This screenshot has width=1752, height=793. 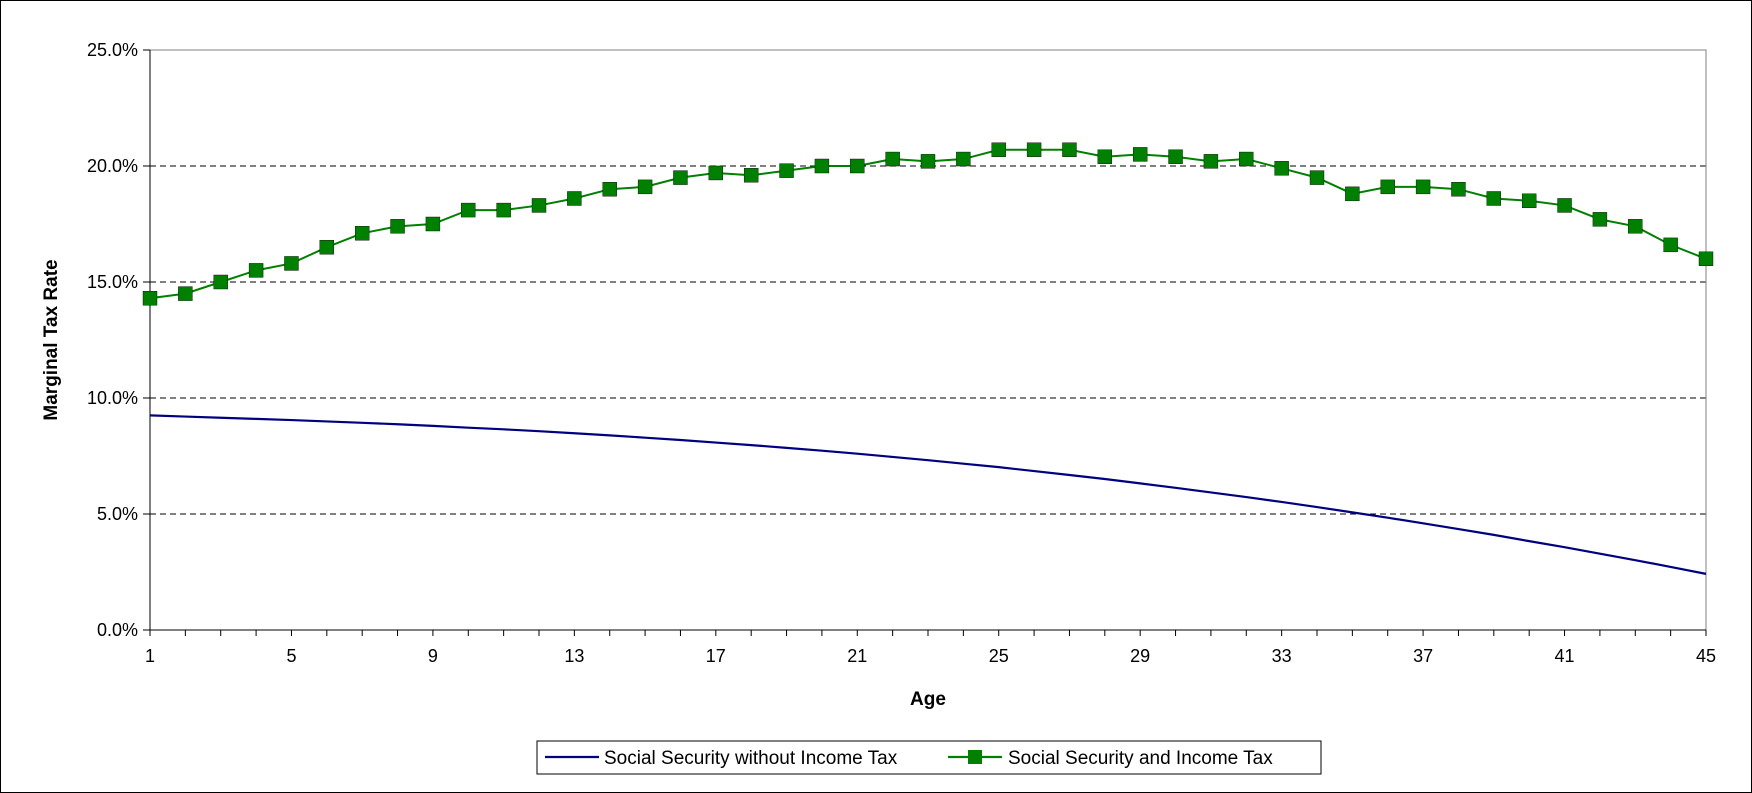 What do you see at coordinates (119, 340) in the screenshot?
I see `y-axis: 0.0% 5.0% 10.0% 15.0% 20.0% 25.0%` at bounding box center [119, 340].